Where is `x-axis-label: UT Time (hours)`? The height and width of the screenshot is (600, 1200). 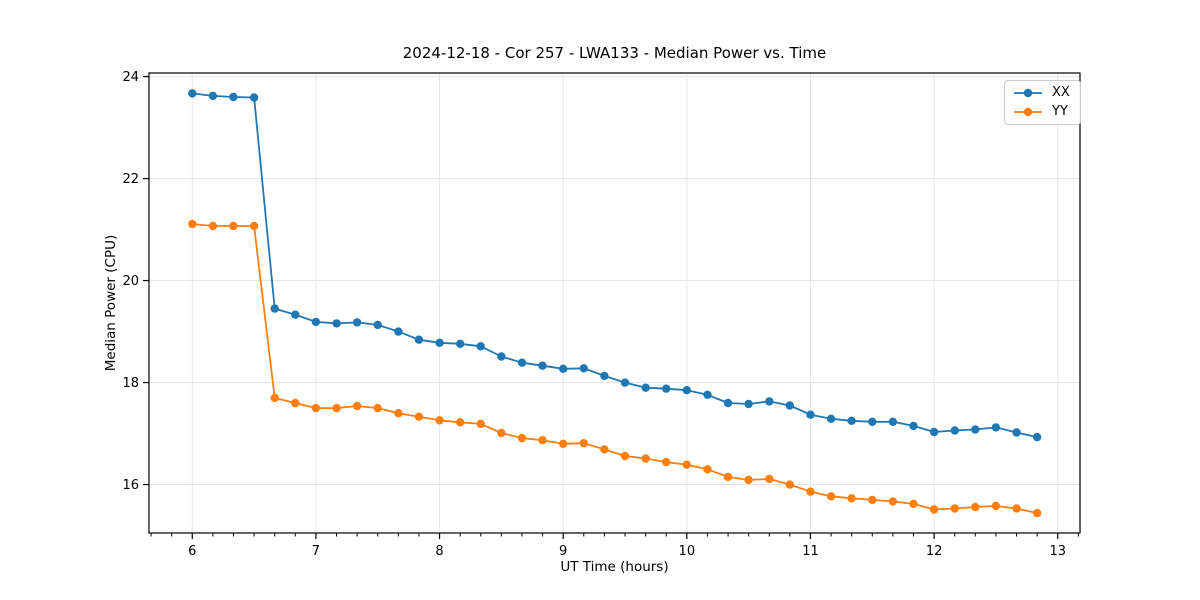
x-axis-label: UT Time (hours) is located at coordinates (614, 567).